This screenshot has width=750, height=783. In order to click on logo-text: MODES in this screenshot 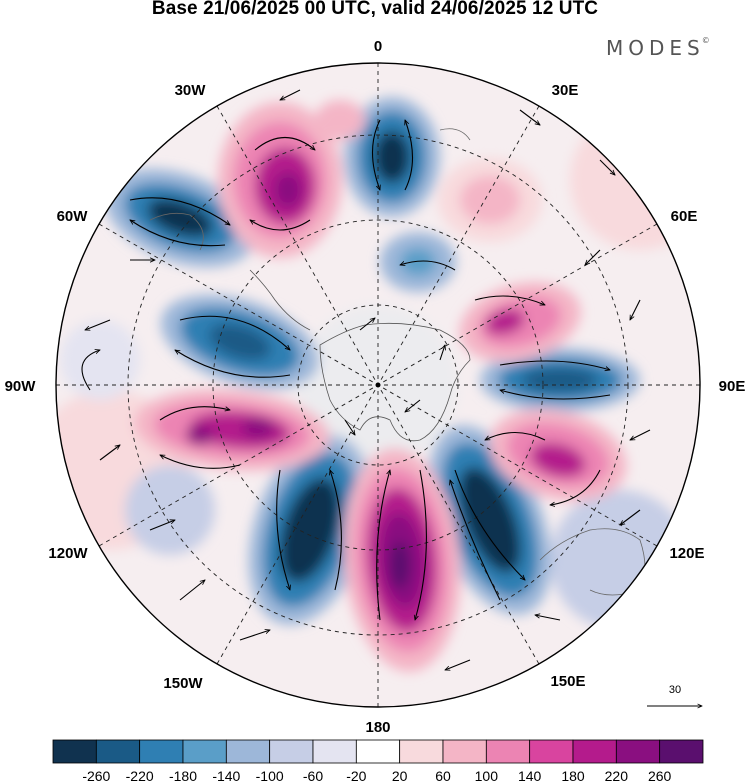, I will do `click(655, 48)`.